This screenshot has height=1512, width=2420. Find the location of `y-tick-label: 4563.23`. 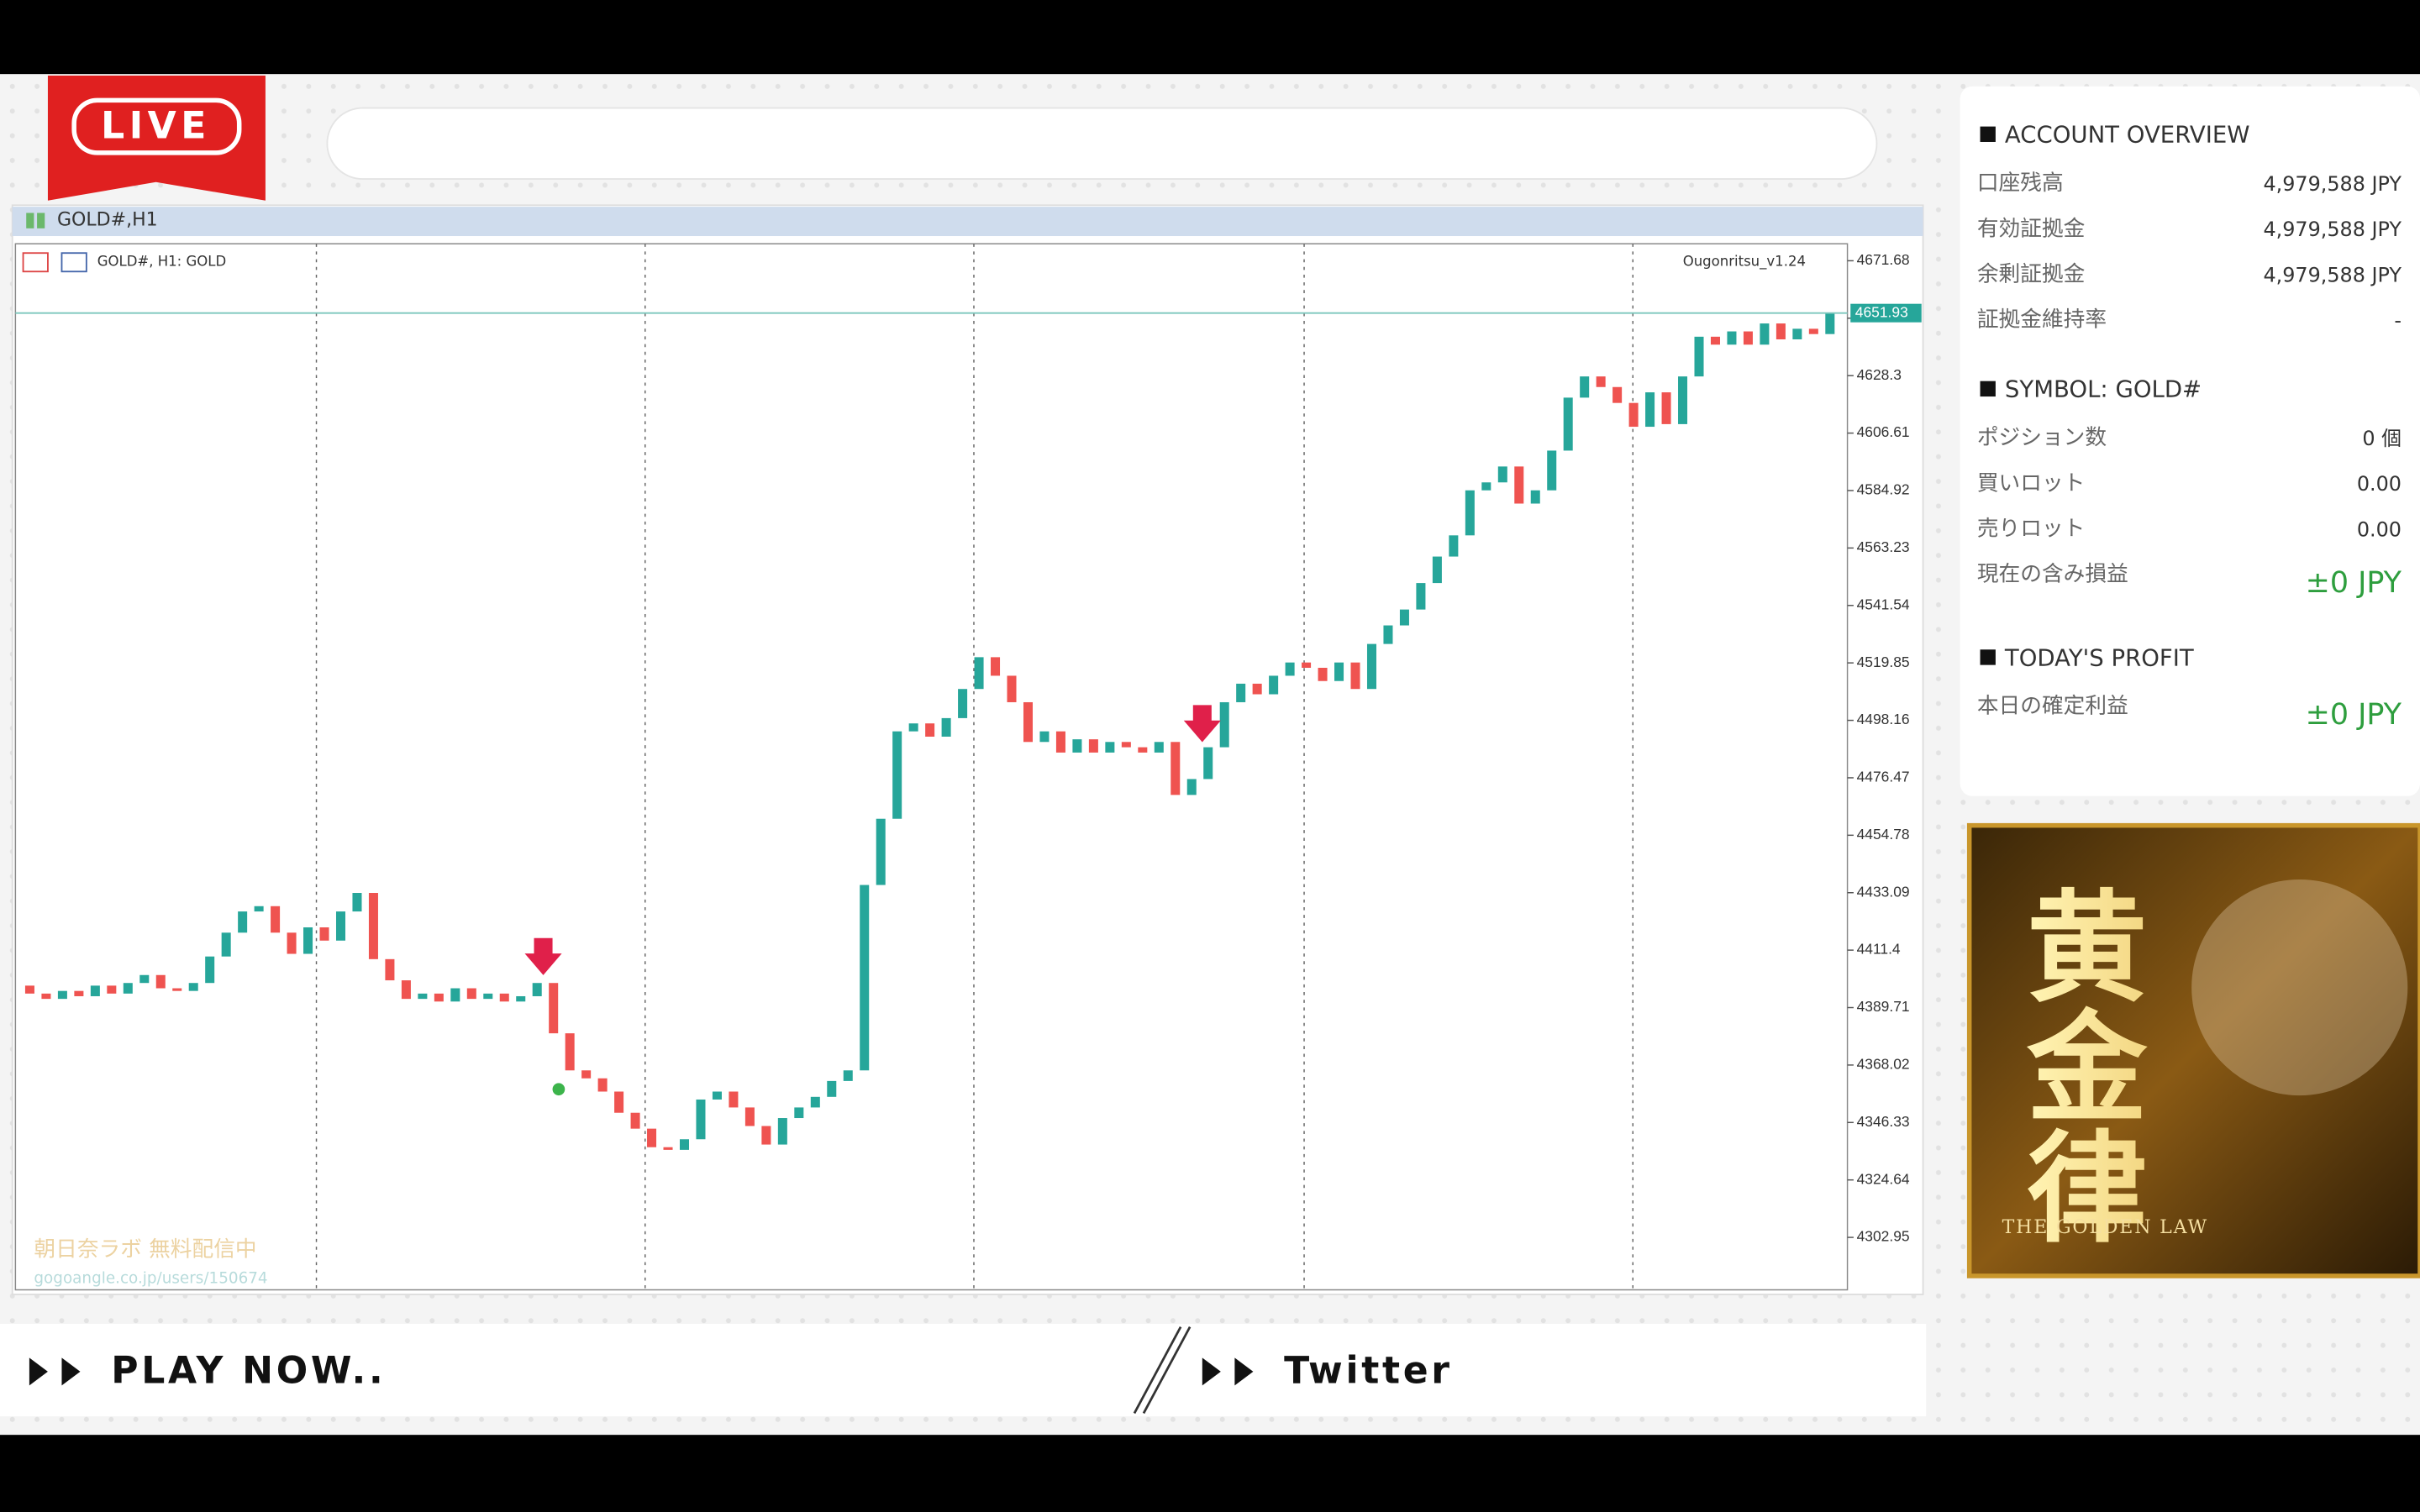

y-tick-label: 4563.23 is located at coordinates (1883, 546).